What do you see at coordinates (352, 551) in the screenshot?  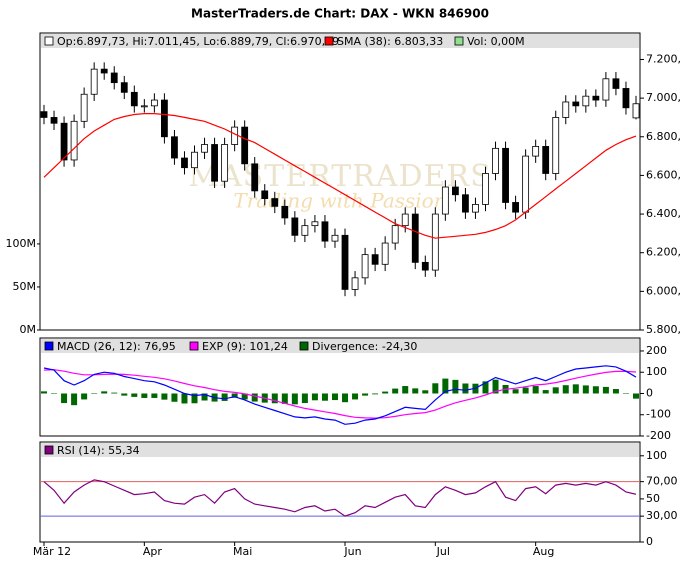 I see `x-tick-label: Jun` at bounding box center [352, 551].